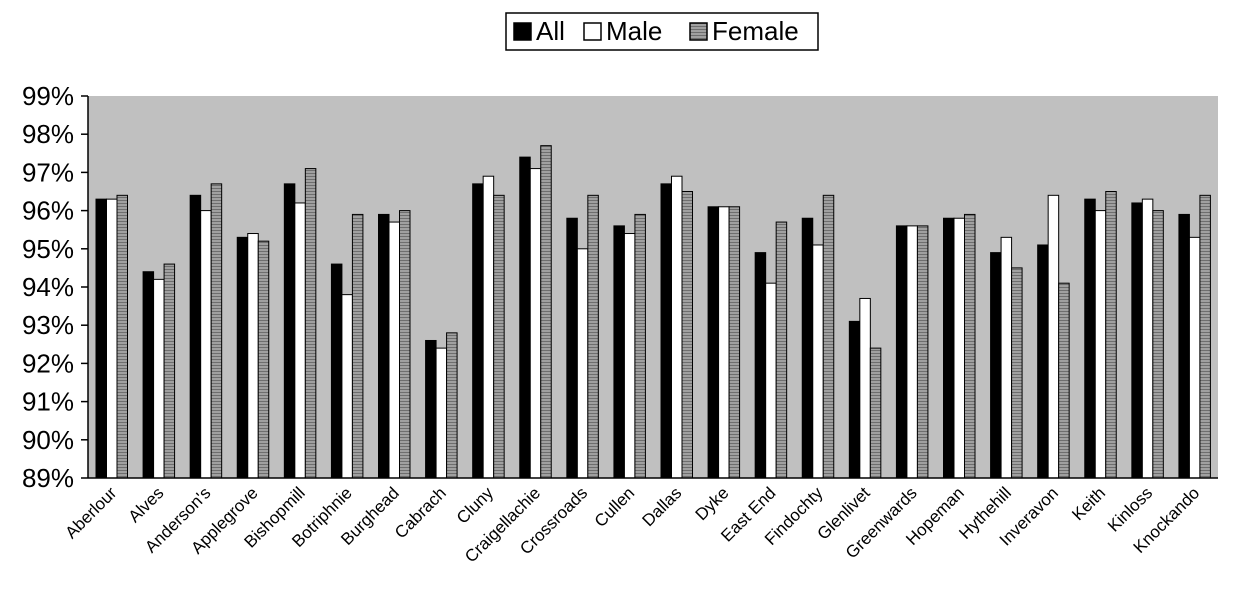 Image resolution: width=1236 pixels, height=597 pixels. Describe the element at coordinates (522, 31) in the screenshot. I see `legend-swatch-all` at that location.